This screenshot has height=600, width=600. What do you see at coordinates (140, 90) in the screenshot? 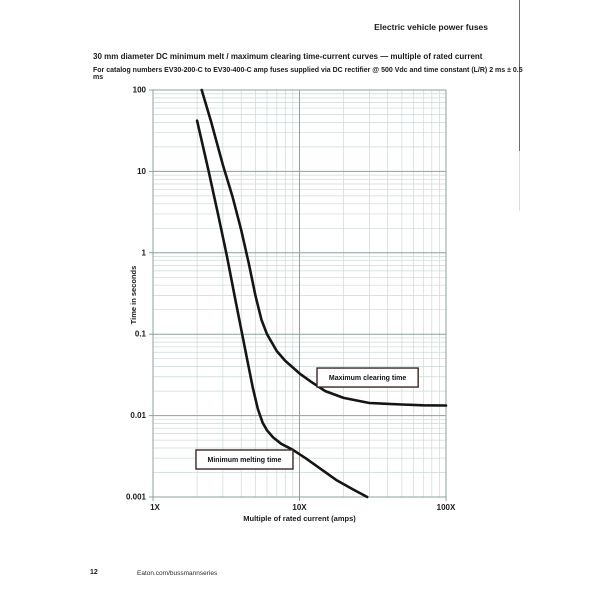
I see `y-tick-label: 100` at bounding box center [140, 90].